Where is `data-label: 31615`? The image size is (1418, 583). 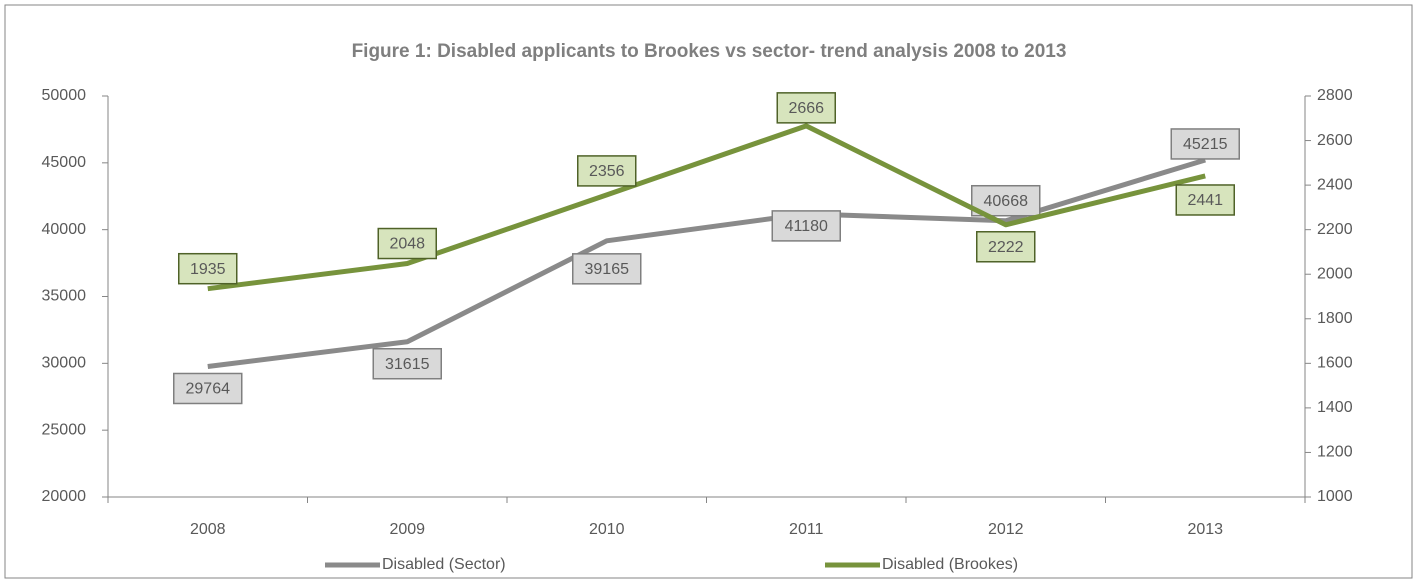
data-label: 31615 is located at coordinates (407, 364).